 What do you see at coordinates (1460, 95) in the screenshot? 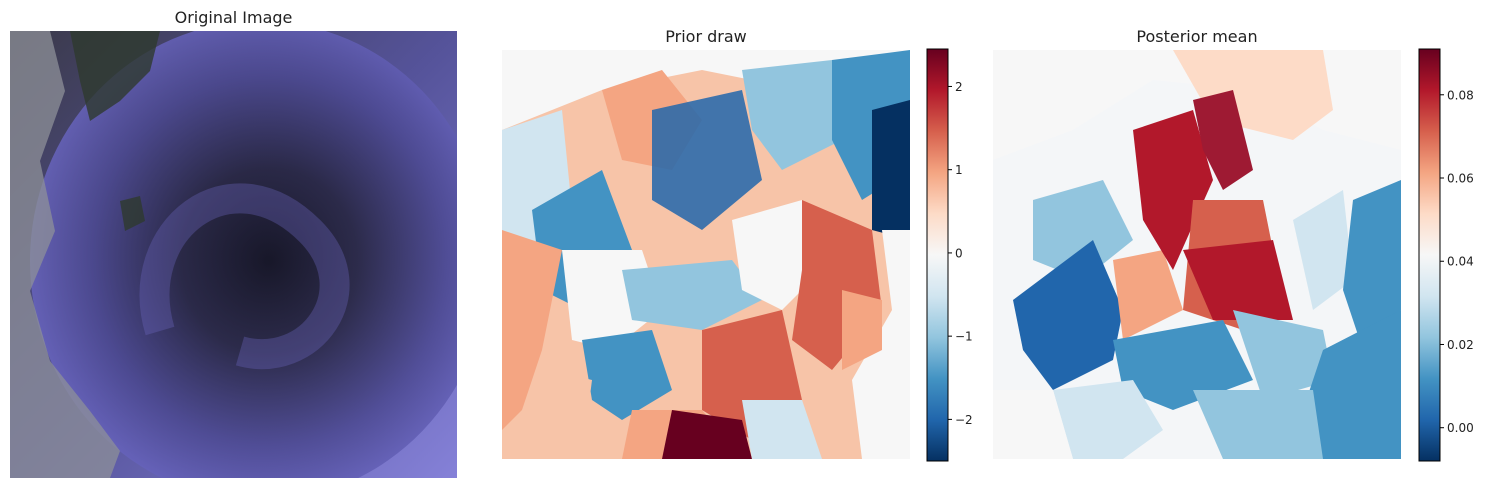
I see `colorbar-tick-label: 0.08` at bounding box center [1460, 95].